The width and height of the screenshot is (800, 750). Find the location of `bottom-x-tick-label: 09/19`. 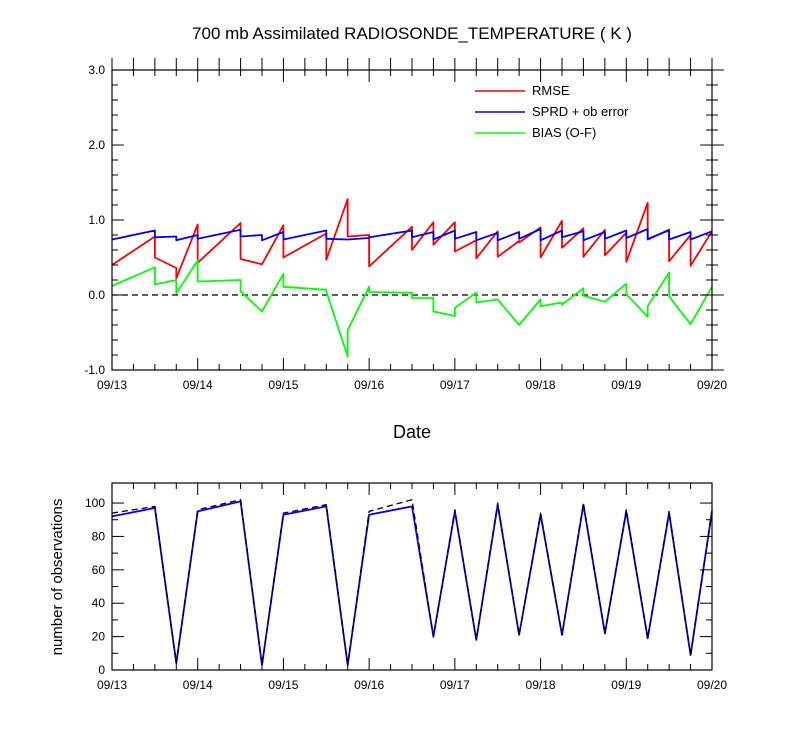

bottom-x-tick-label: 09/19 is located at coordinates (626, 685).